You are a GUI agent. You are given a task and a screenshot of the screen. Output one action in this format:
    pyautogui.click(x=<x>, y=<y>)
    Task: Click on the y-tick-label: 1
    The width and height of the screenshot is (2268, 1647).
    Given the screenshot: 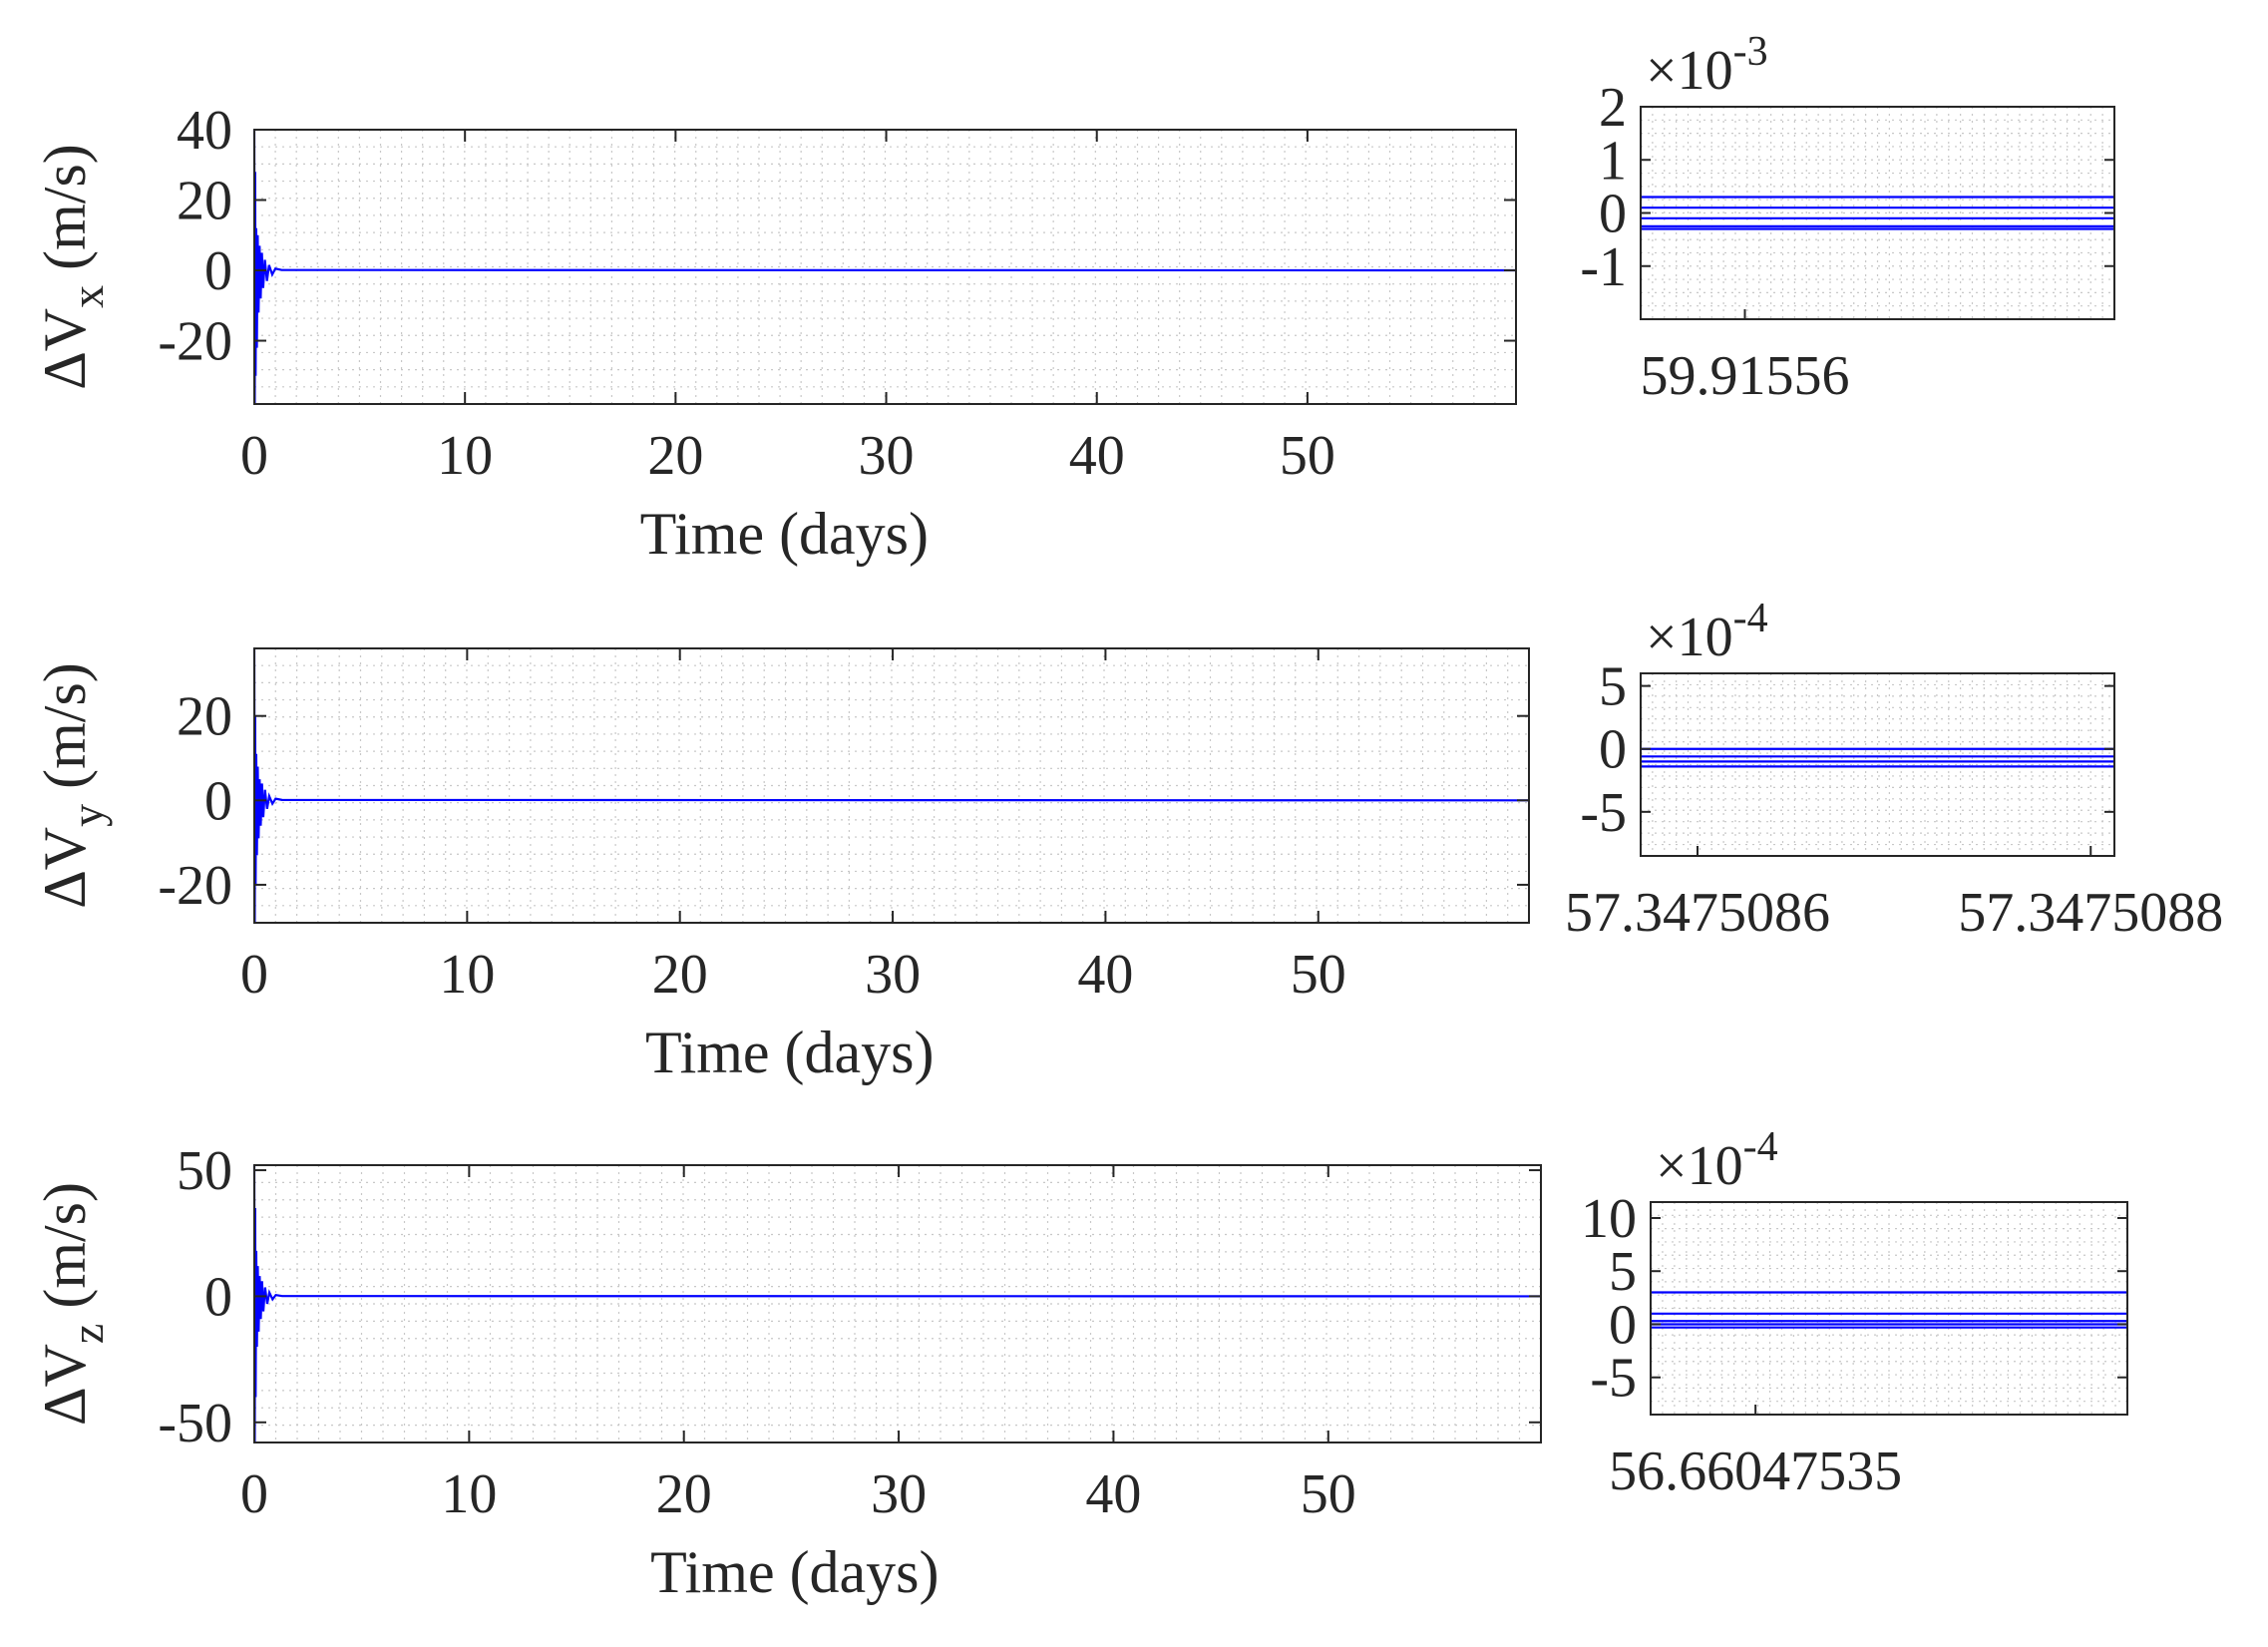 What is the action you would take?
    pyautogui.click(x=1613, y=161)
    